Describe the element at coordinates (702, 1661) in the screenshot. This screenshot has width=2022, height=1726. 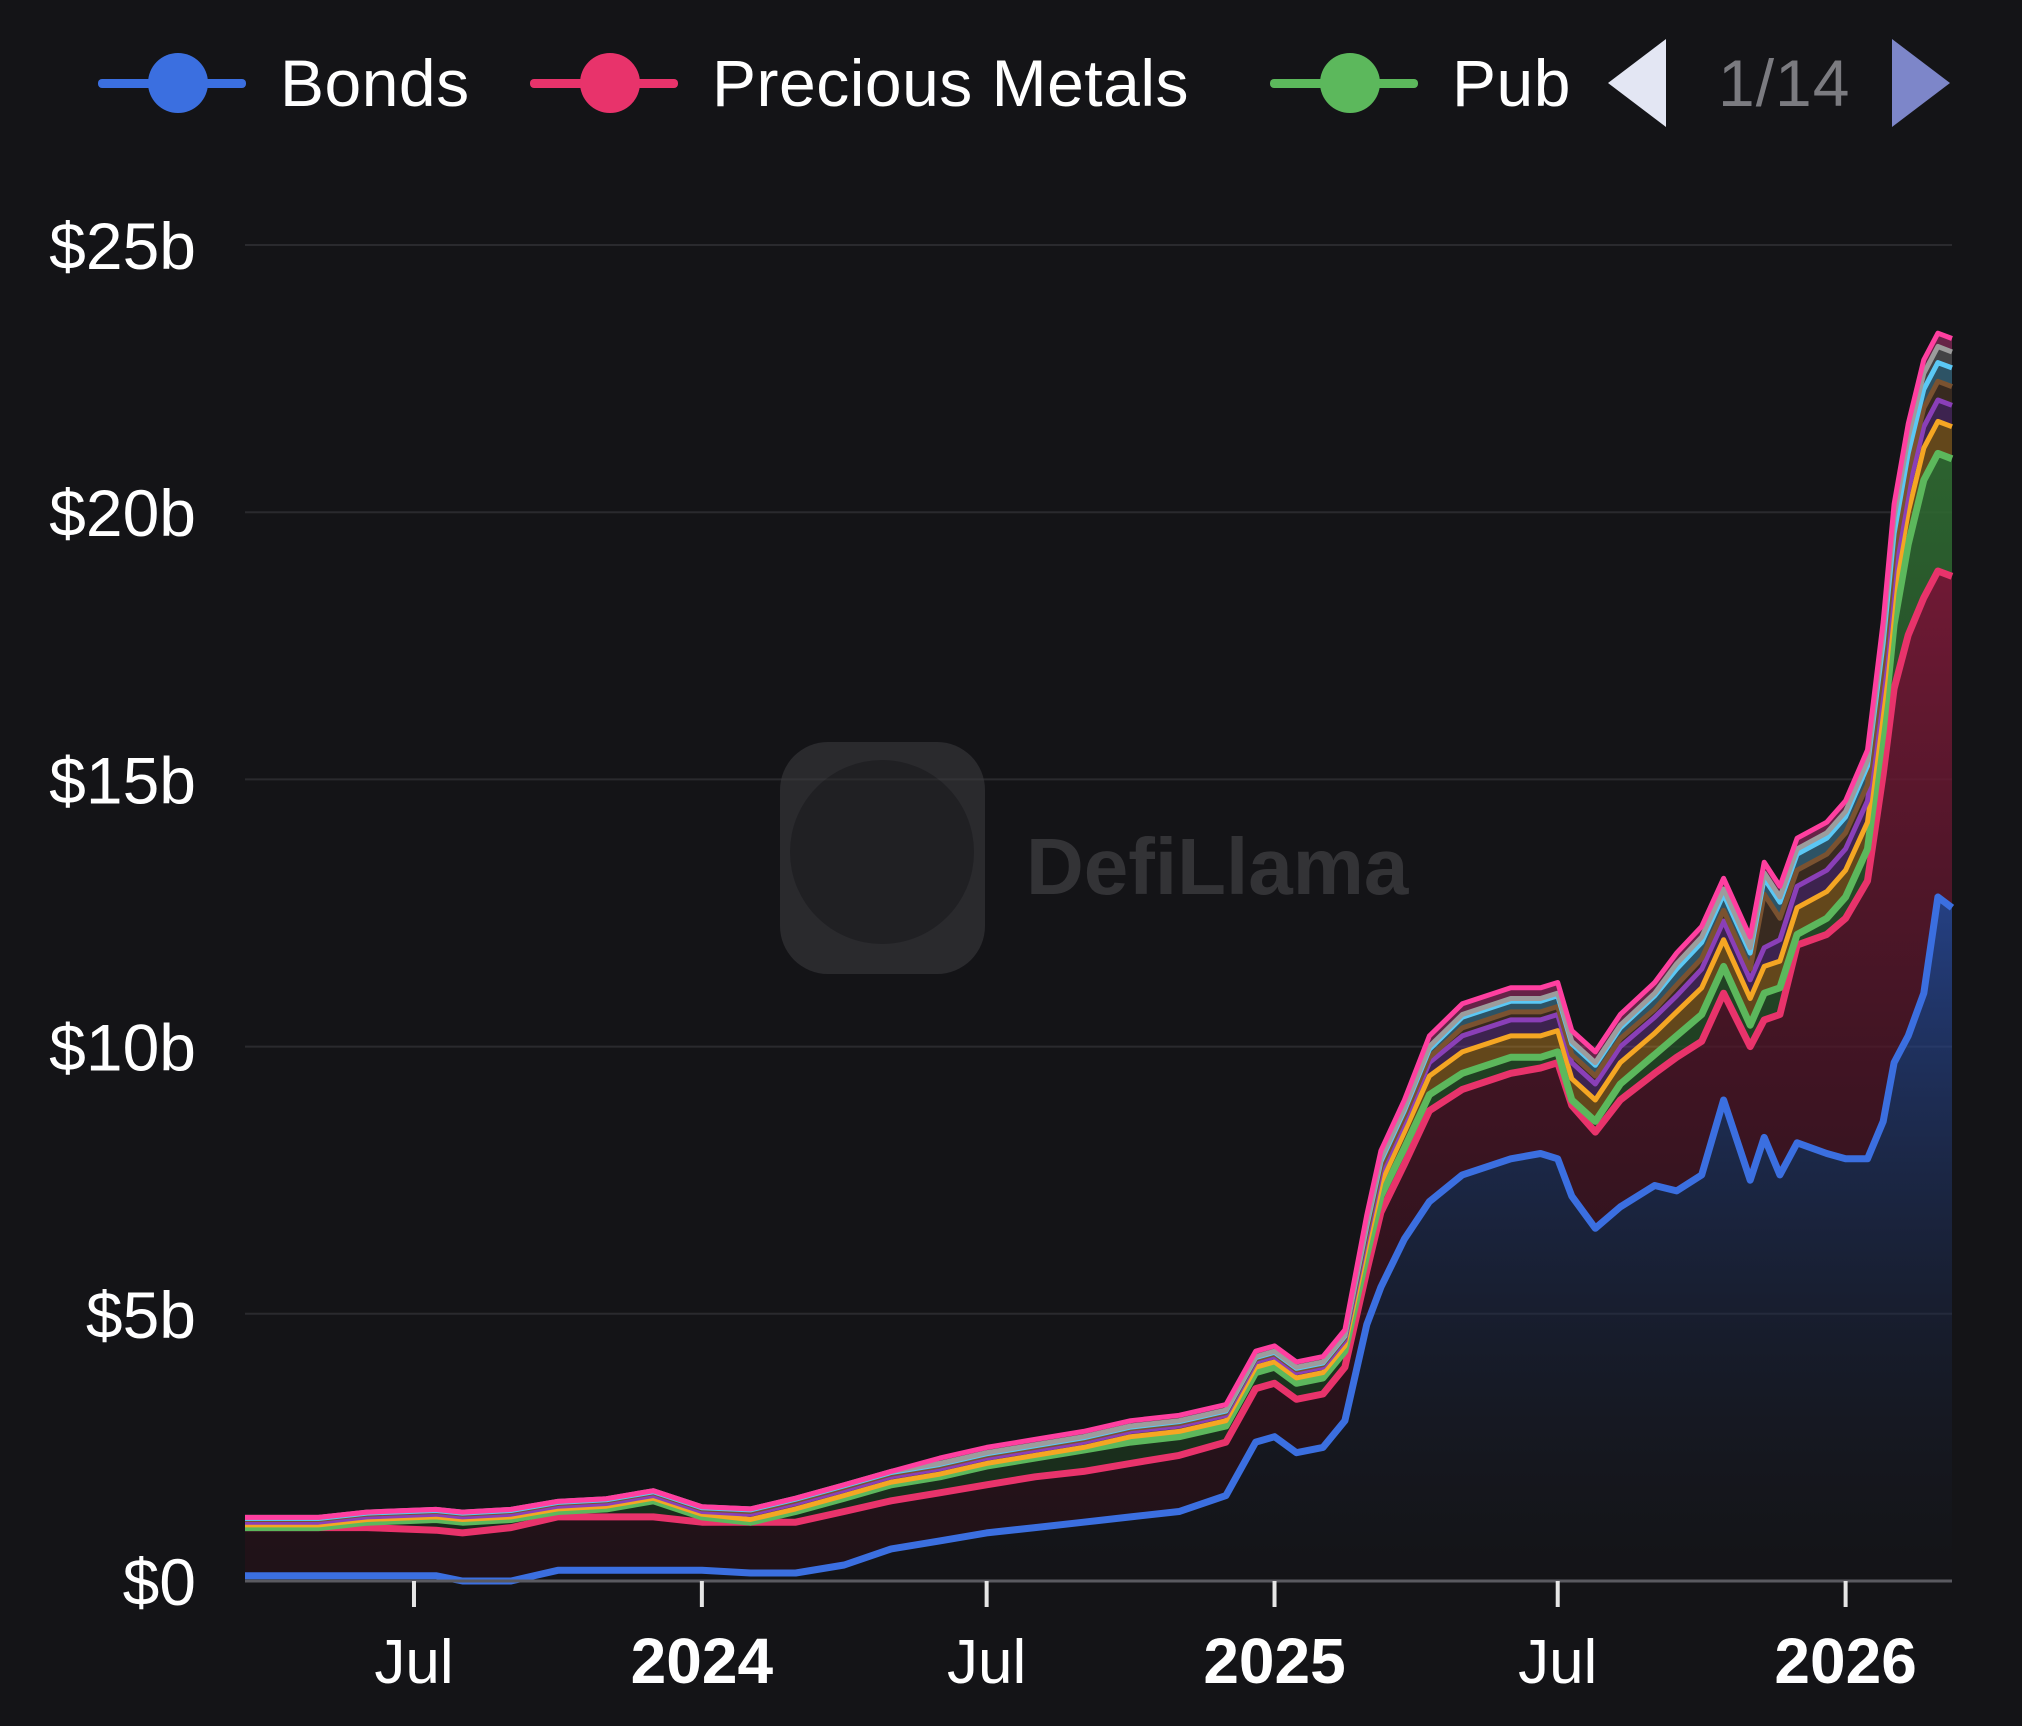
I see `x-tick-label: 2024` at that location.